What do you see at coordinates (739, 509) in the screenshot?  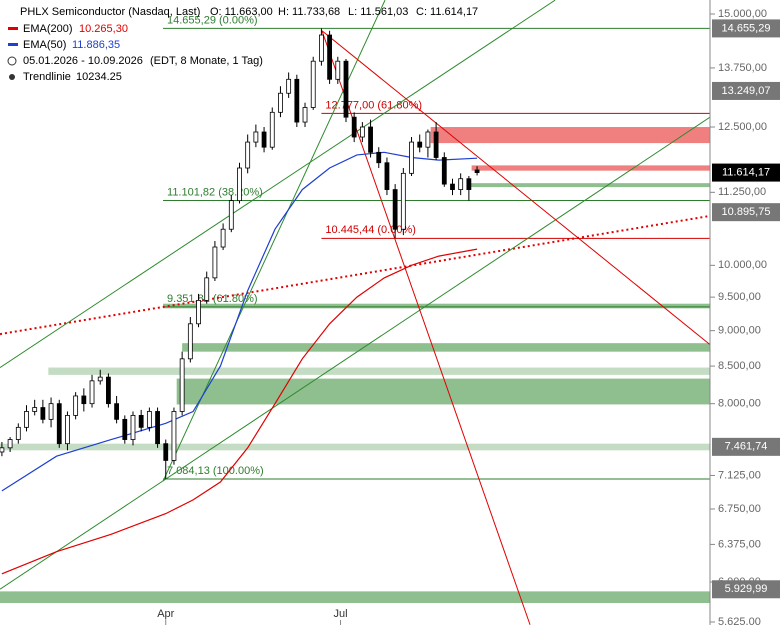 I see `y-tick-label: 6.750,00` at bounding box center [739, 509].